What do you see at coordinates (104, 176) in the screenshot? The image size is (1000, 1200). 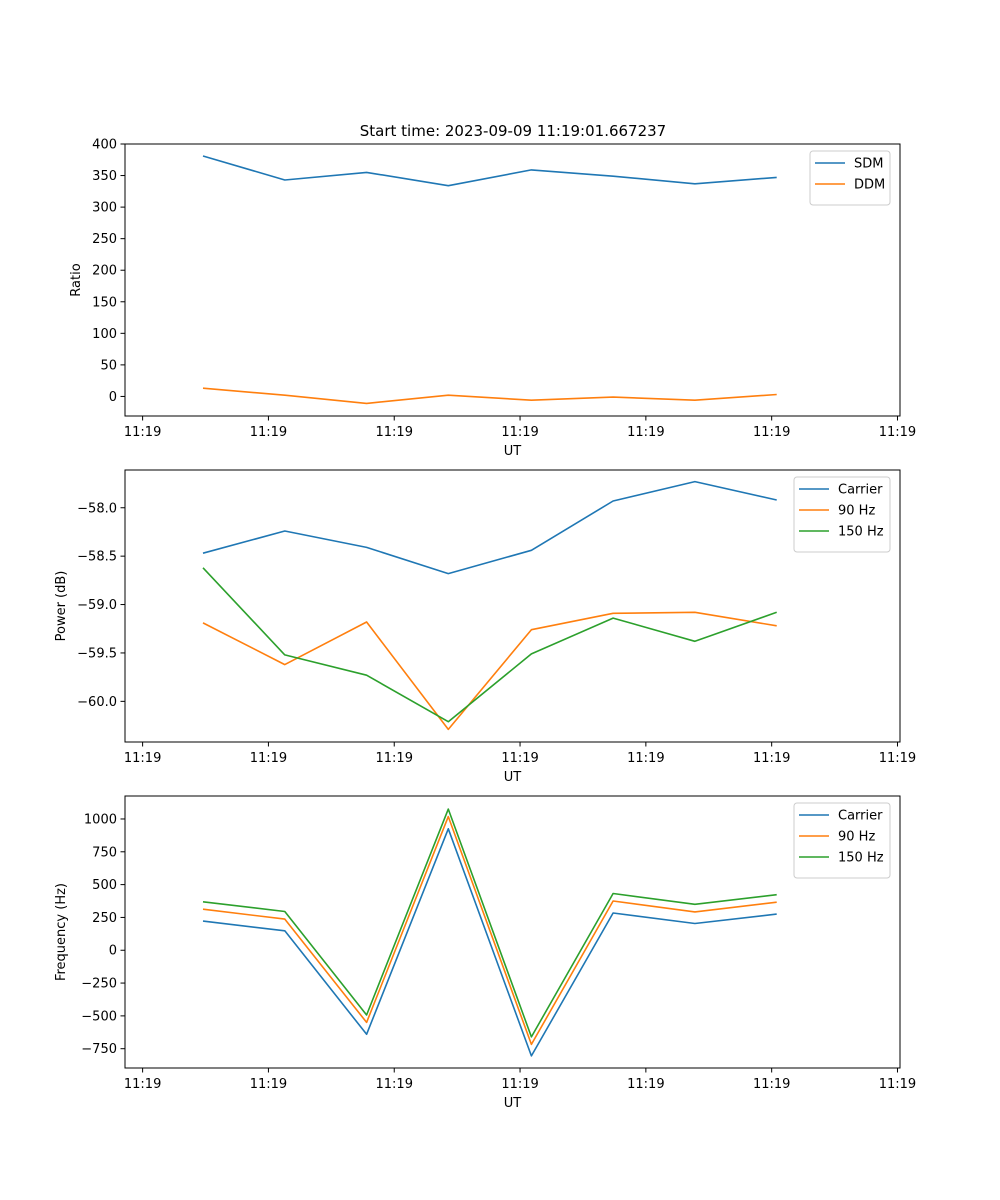 I see `y-tick-label: 350` at bounding box center [104, 176].